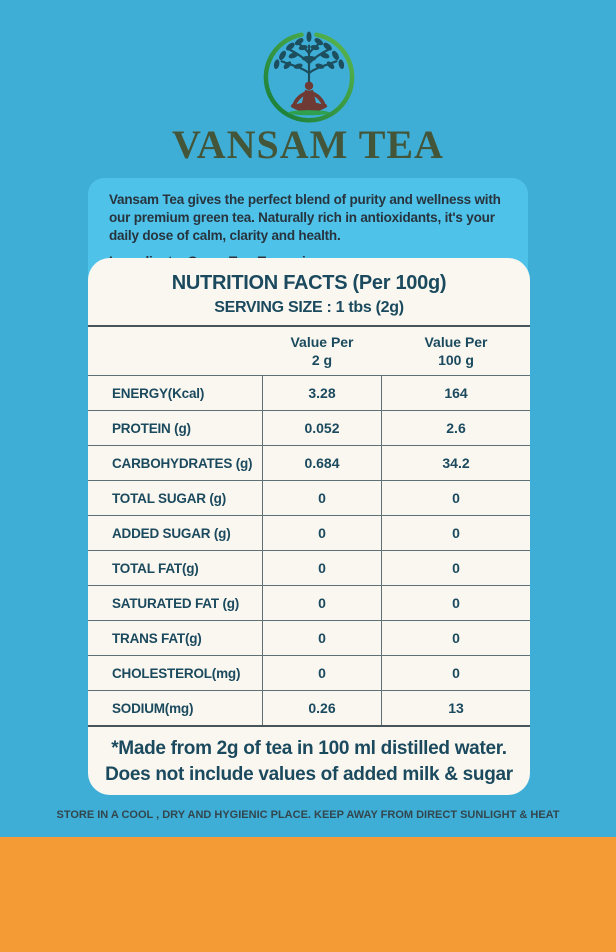 Image resolution: width=616 pixels, height=952 pixels. Describe the element at coordinates (322, 463) in the screenshot. I see `value-per-2g: 0.684` at that location.